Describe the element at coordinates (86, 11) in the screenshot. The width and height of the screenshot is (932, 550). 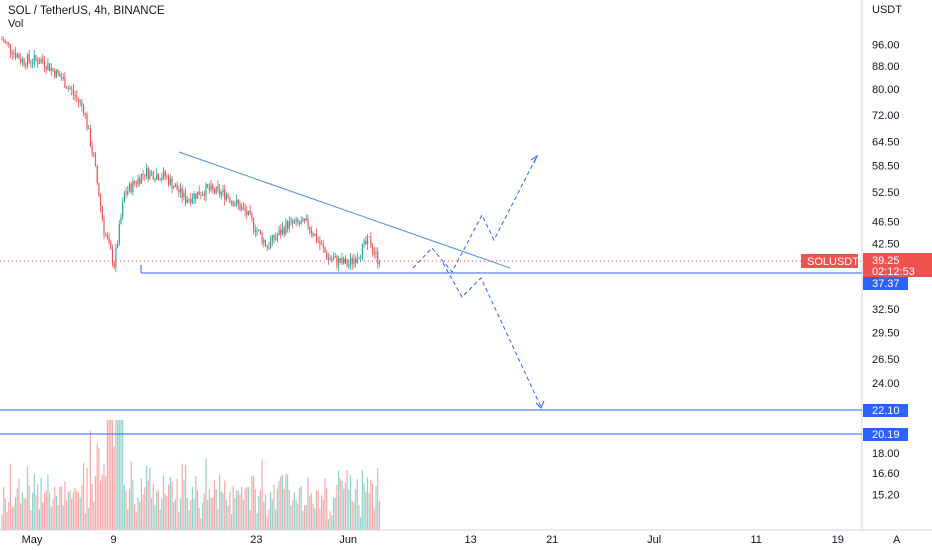
I see `symbol-header: SOL / TetherUS, 4h, BINANCE` at that location.